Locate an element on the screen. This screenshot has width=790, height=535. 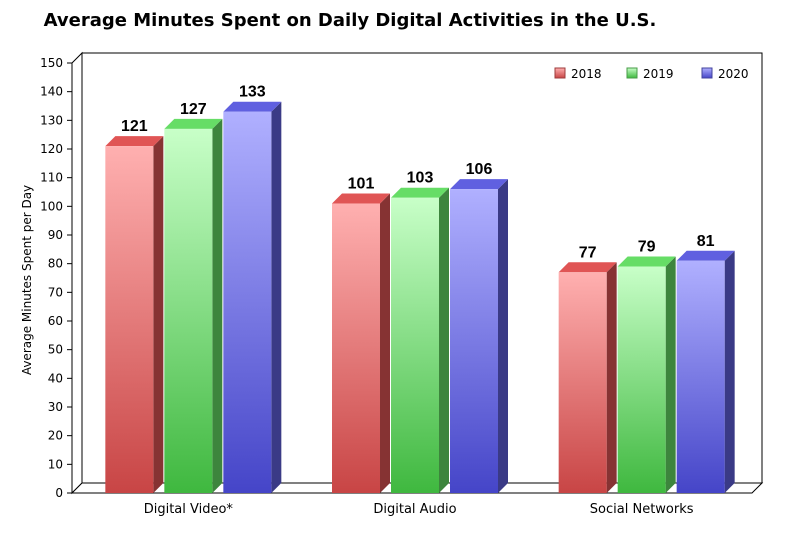
y-tick-label: 60 is located at coordinates (55, 321).